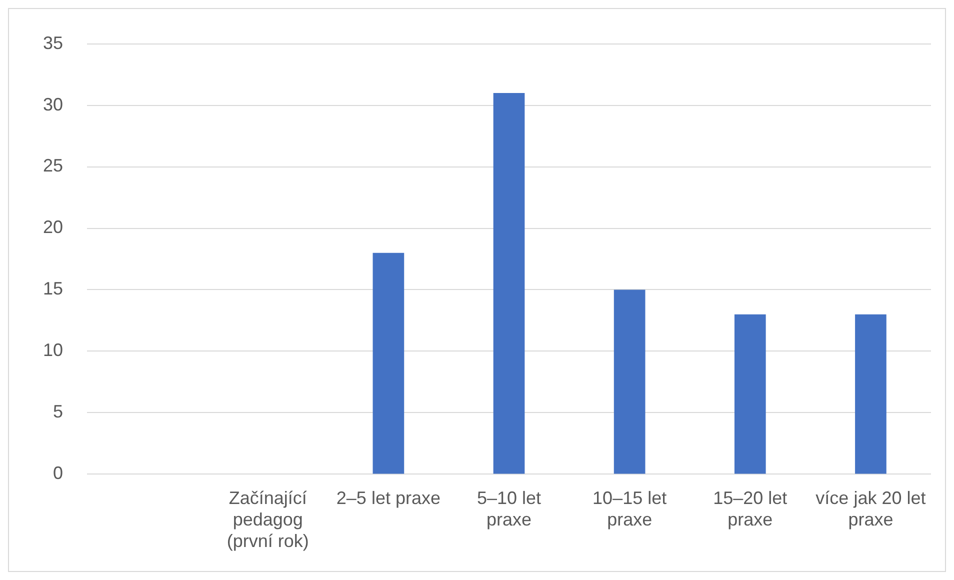  What do you see at coordinates (53, 104) in the screenshot?
I see `y-tick-label: 30` at bounding box center [53, 104].